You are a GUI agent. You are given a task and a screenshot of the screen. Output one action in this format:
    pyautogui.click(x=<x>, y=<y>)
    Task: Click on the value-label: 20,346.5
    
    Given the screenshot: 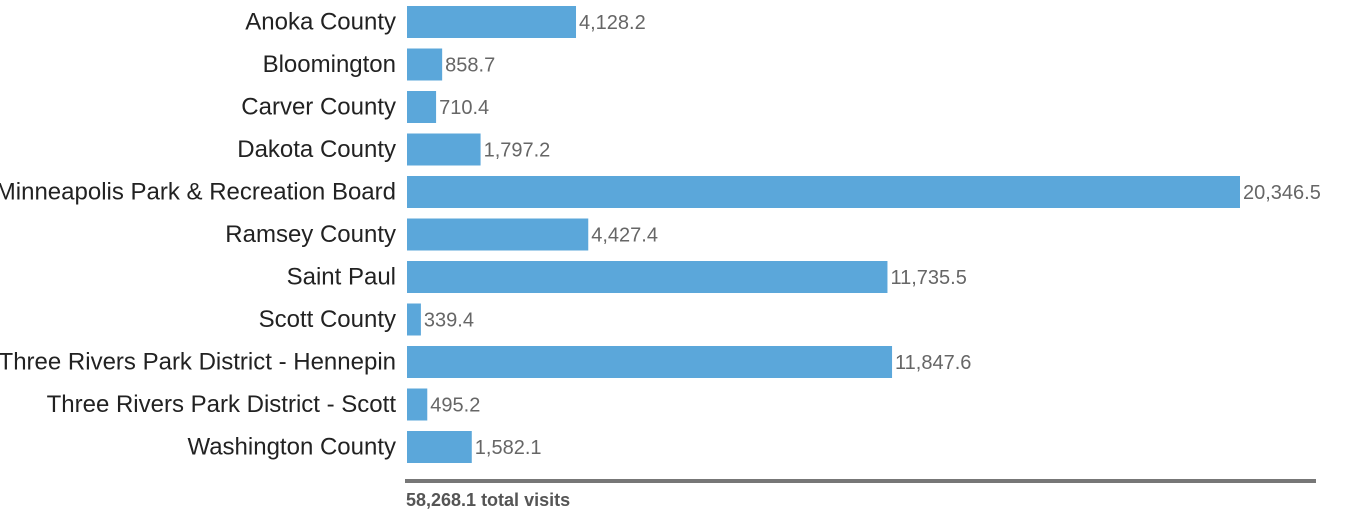 What is the action you would take?
    pyautogui.click(x=1282, y=193)
    